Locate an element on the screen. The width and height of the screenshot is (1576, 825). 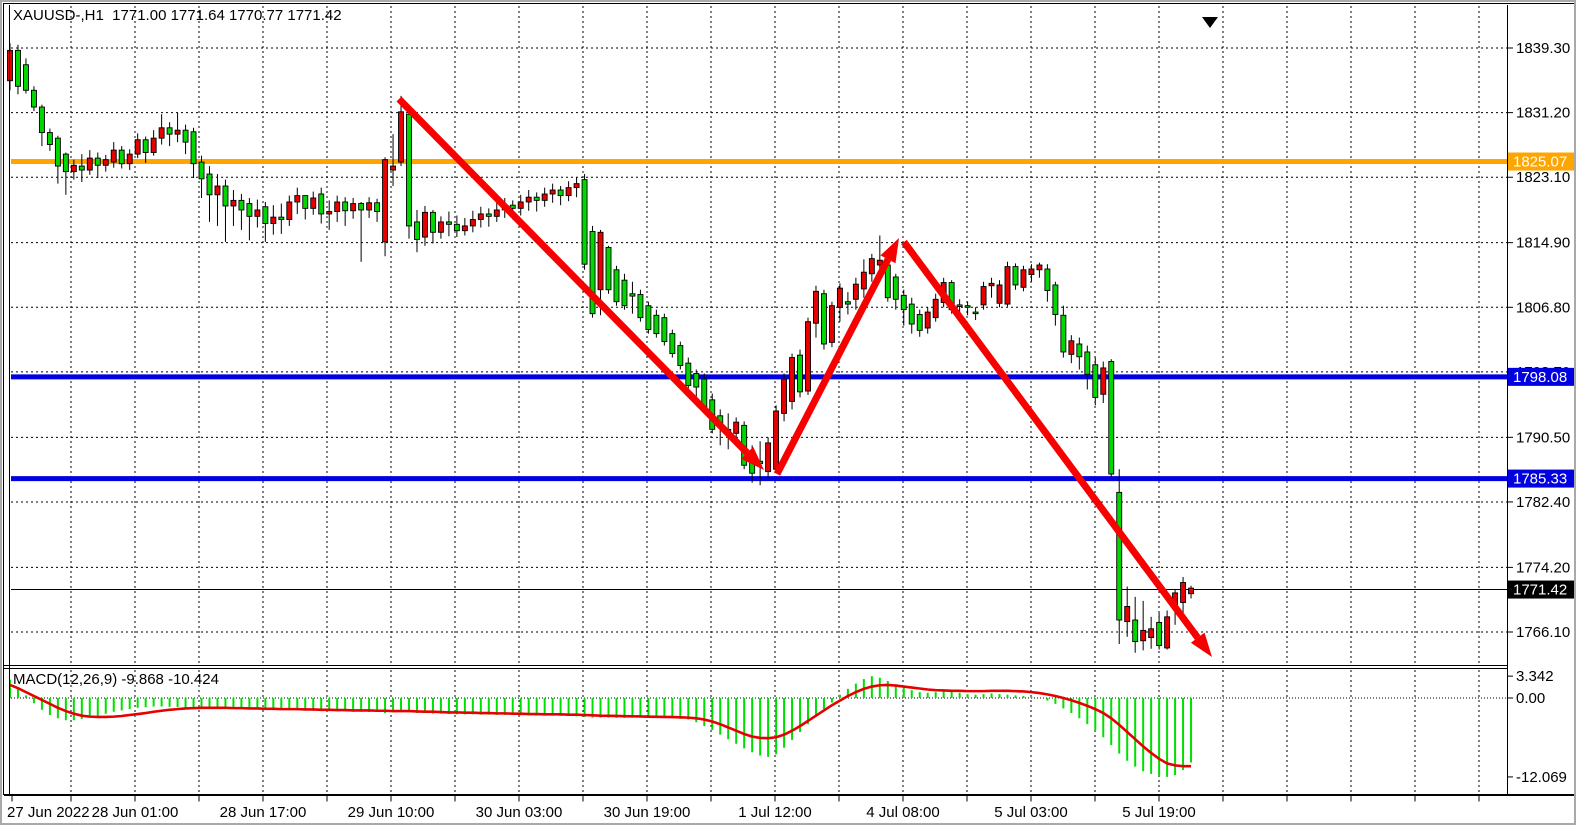
down-triangle-marker is located at coordinates (1210, 22).